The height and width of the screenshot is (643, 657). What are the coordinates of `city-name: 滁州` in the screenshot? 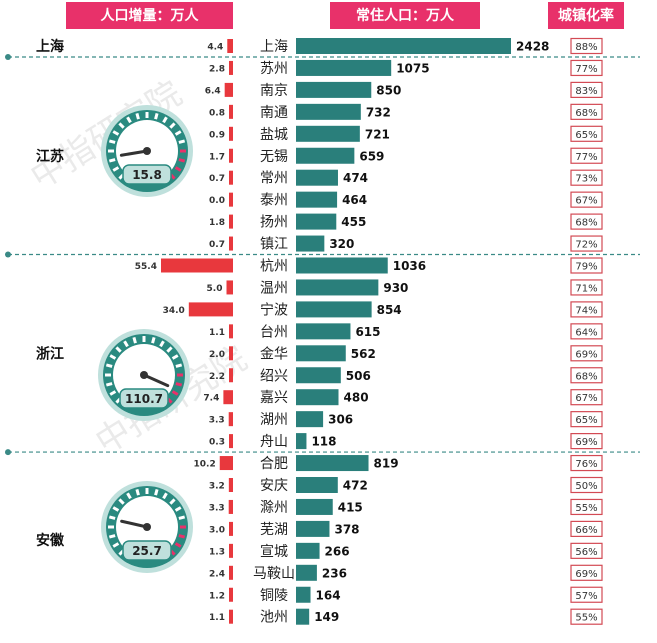 It's located at (274, 508).